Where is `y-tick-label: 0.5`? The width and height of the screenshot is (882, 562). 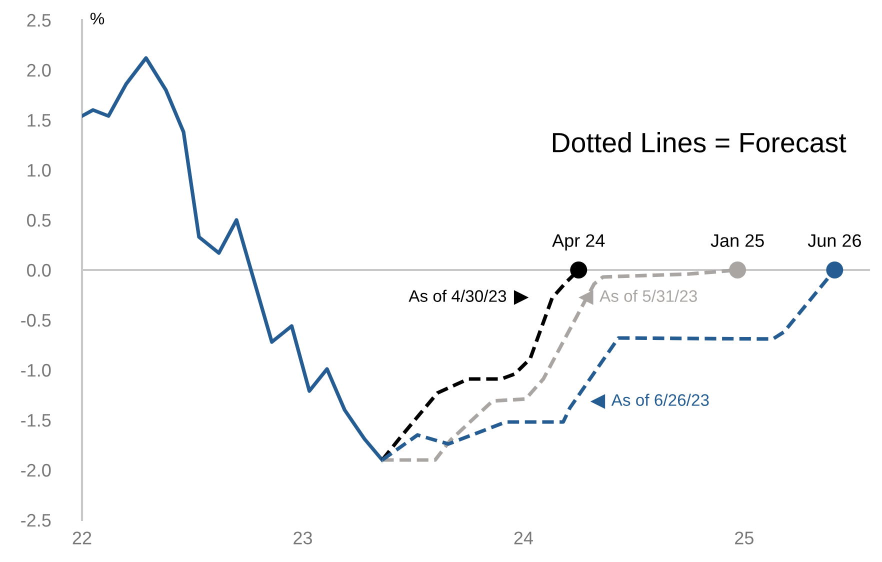
y-tick-label: 0.5 is located at coordinates (39, 220).